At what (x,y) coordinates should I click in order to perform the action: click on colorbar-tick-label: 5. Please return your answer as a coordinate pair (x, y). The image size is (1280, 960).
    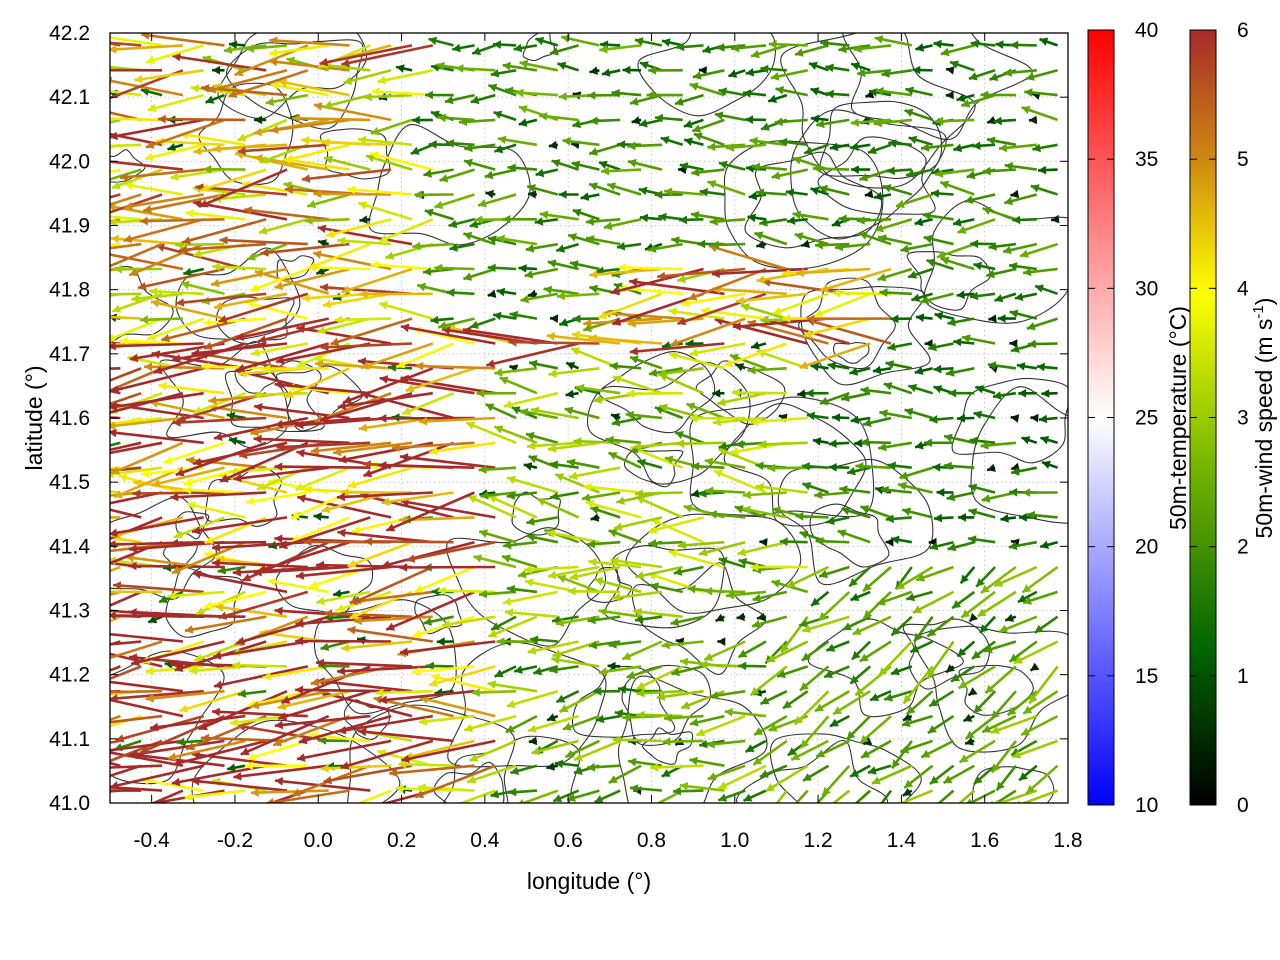
    Looking at the image, I should click on (1243, 159).